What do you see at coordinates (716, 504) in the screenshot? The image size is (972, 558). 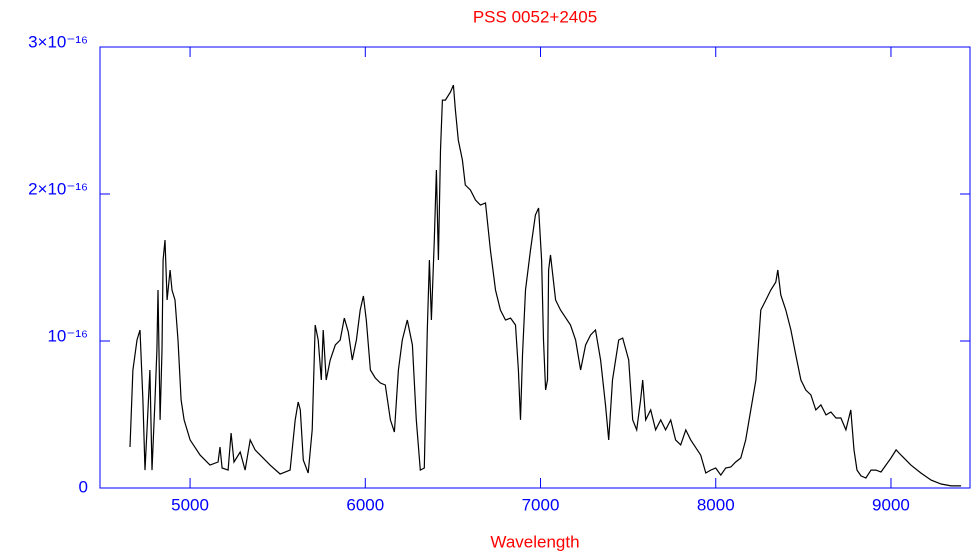 I see `x-tick-label: 8000` at bounding box center [716, 504].